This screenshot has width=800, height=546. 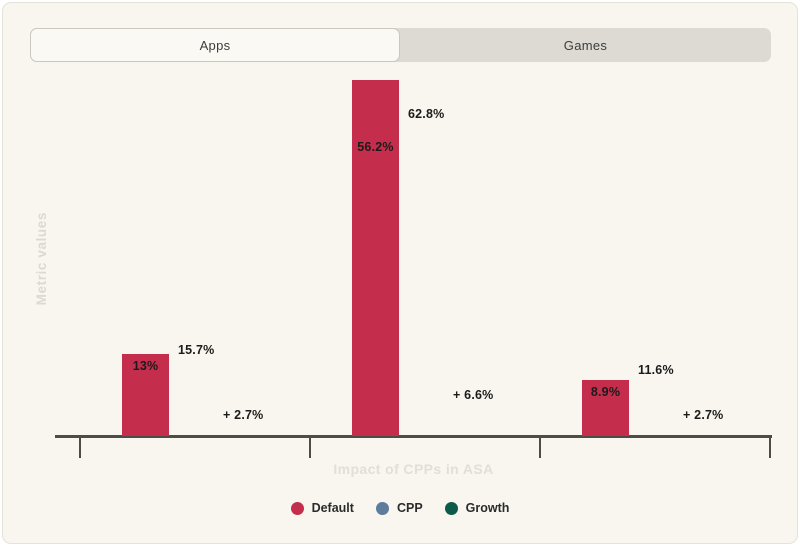 I want to click on tab-games-label: Games, so click(x=585, y=45).